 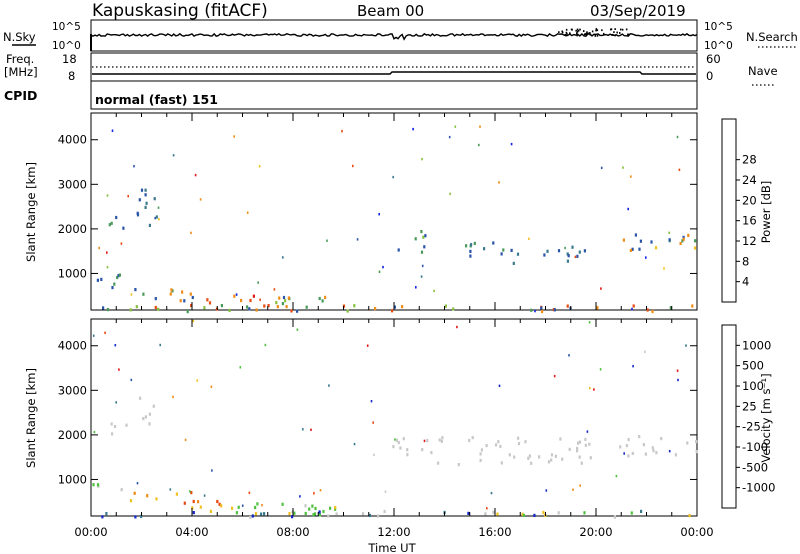 I want to click on x-tick-label: 12:00, so click(x=393, y=532).